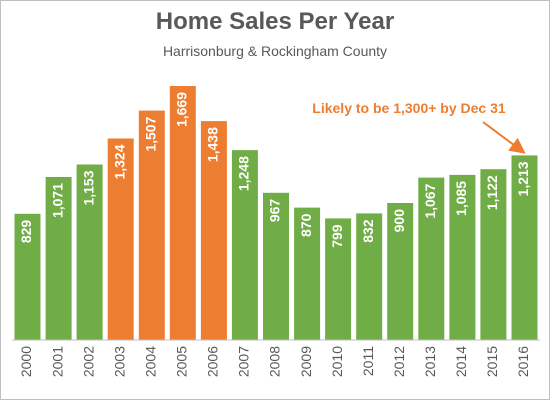 The image size is (550, 400). I want to click on x-tick-label-2004: 2004, so click(151, 361).